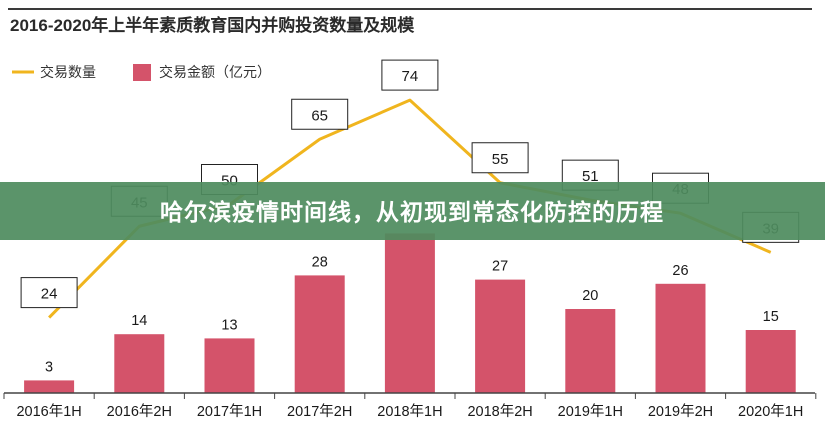 The width and height of the screenshot is (825, 424). I want to click on bar-value-label-2: 13, so click(229, 325).